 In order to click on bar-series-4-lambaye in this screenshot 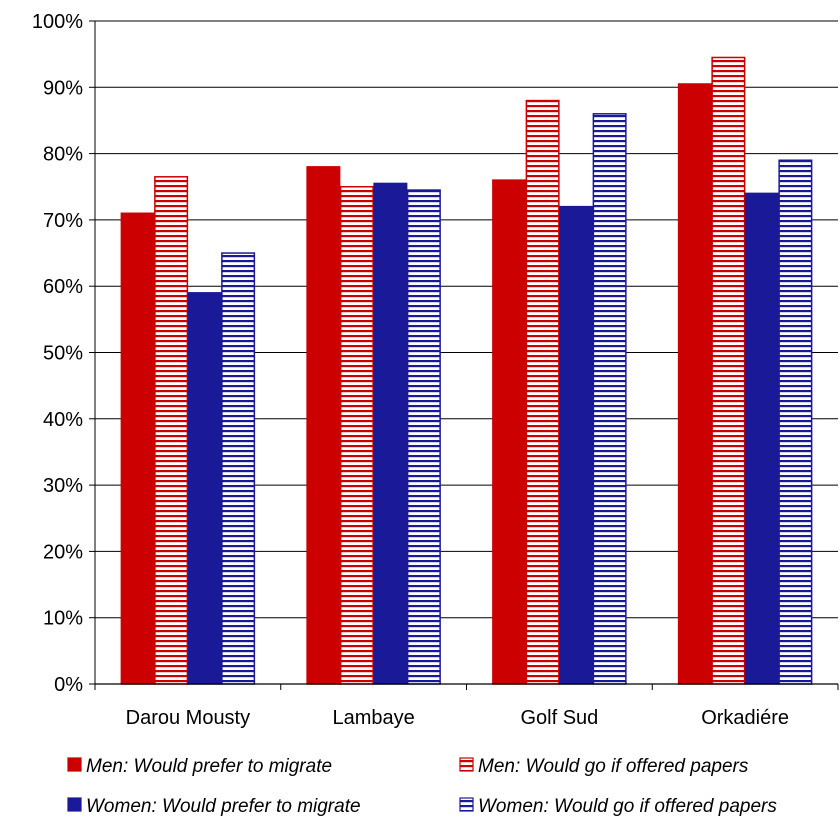, I will do `click(423, 437)`.